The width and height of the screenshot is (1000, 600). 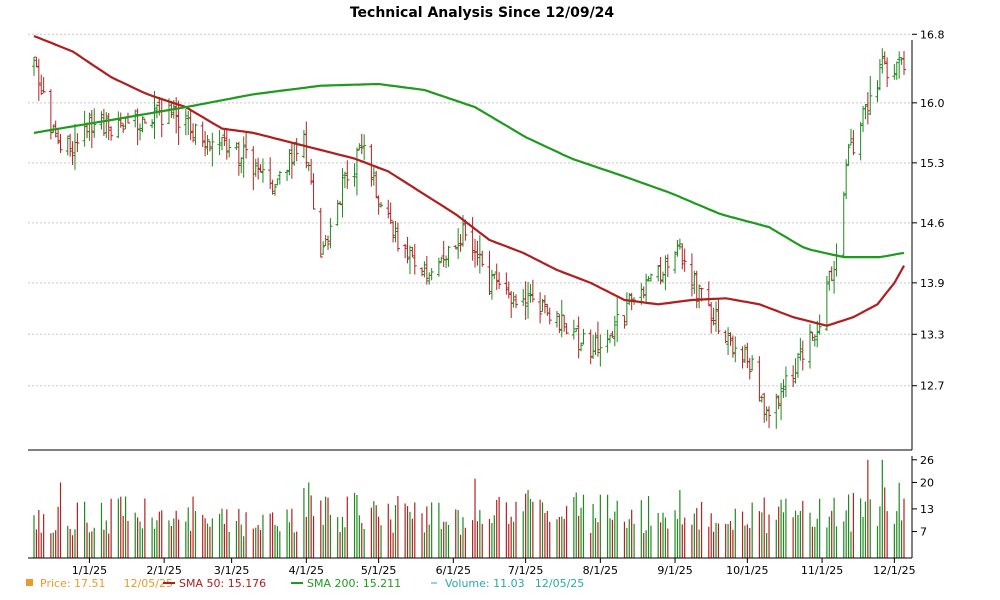 What do you see at coordinates (932, 223) in the screenshot?
I see `price-tick-label: 14.6` at bounding box center [932, 223].